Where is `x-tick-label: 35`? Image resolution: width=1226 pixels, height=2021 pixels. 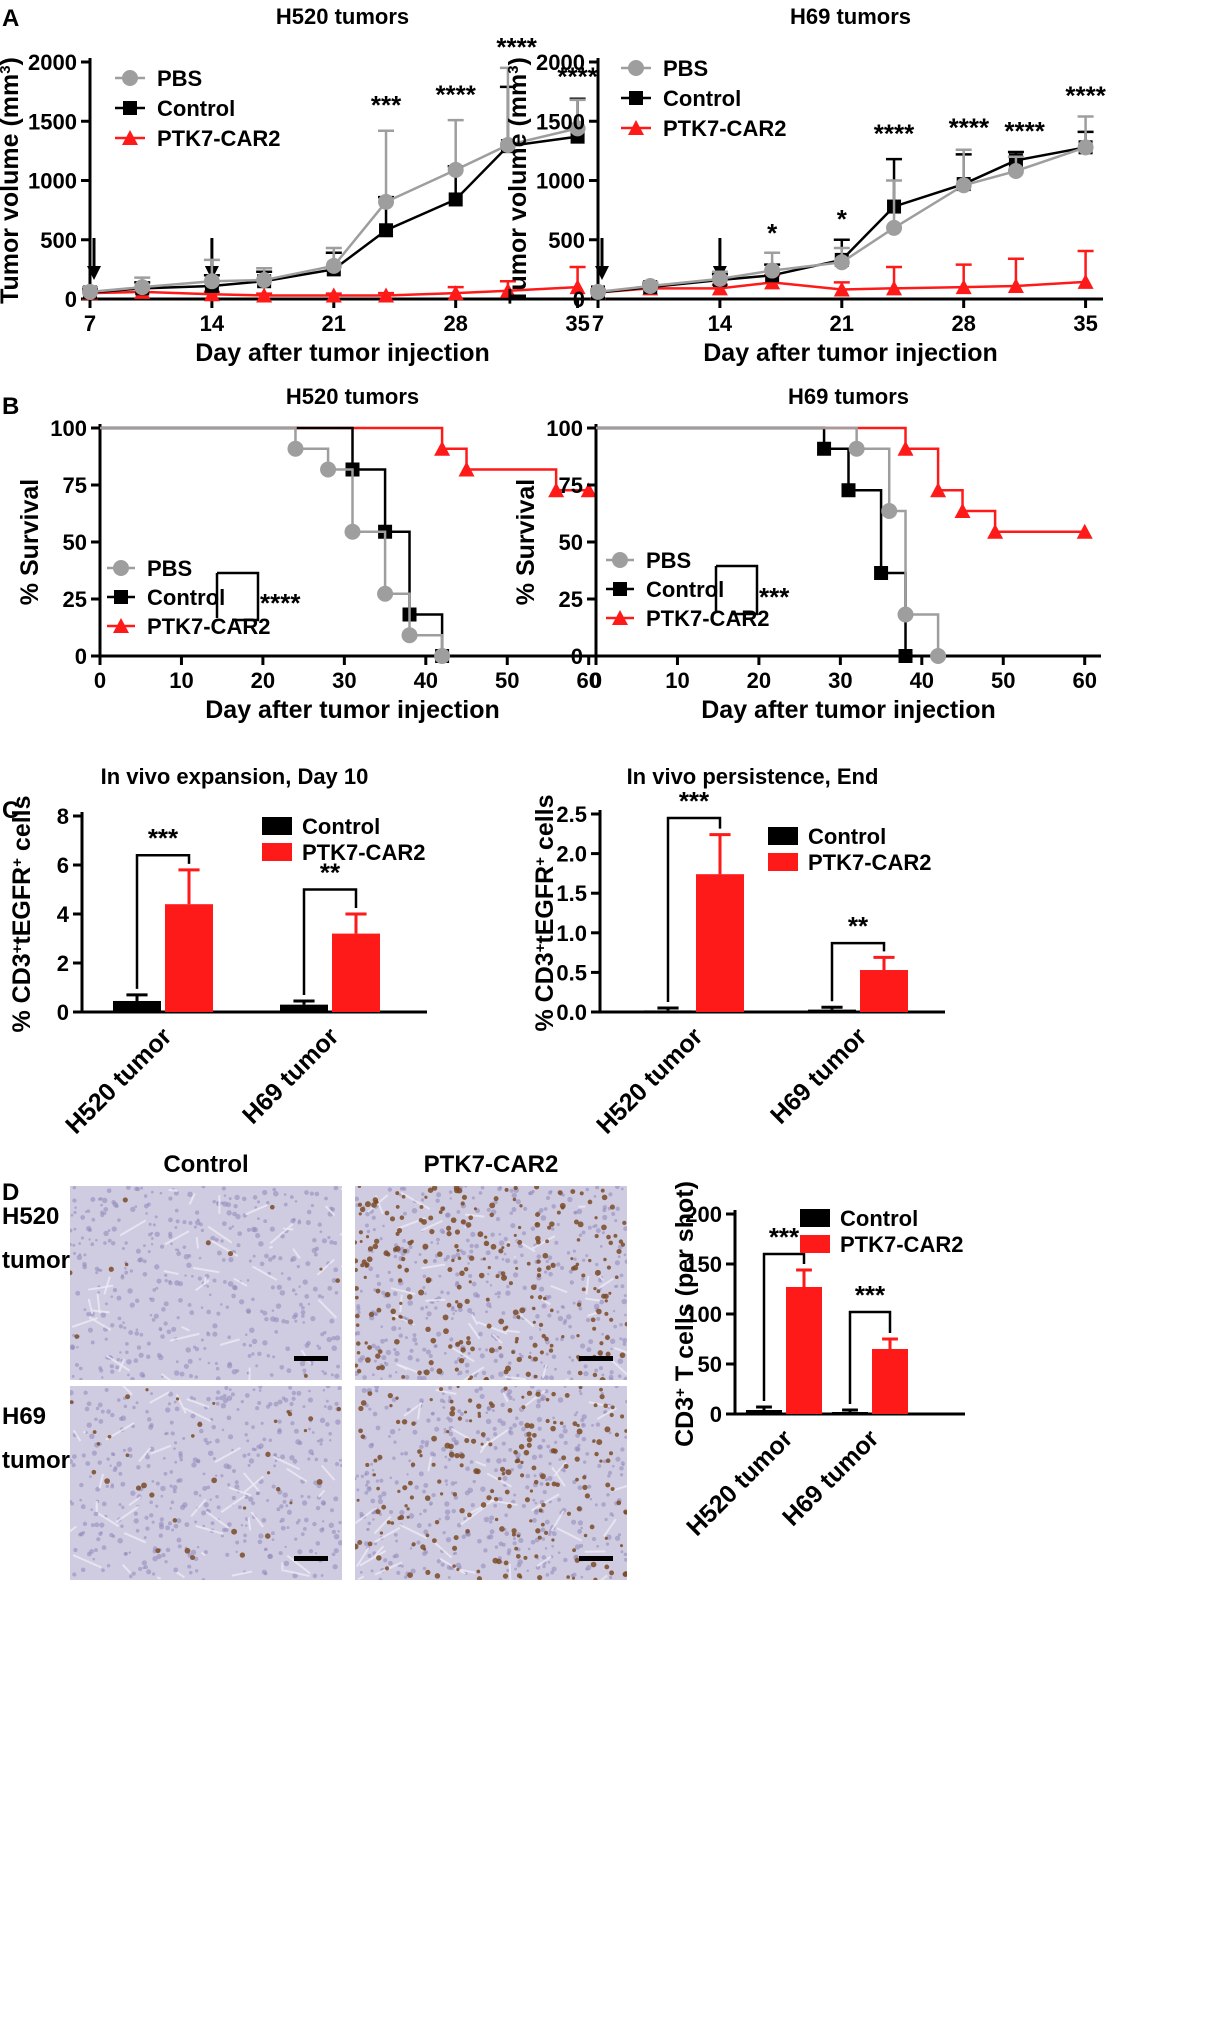 x-tick-label: 35 is located at coordinates (577, 323).